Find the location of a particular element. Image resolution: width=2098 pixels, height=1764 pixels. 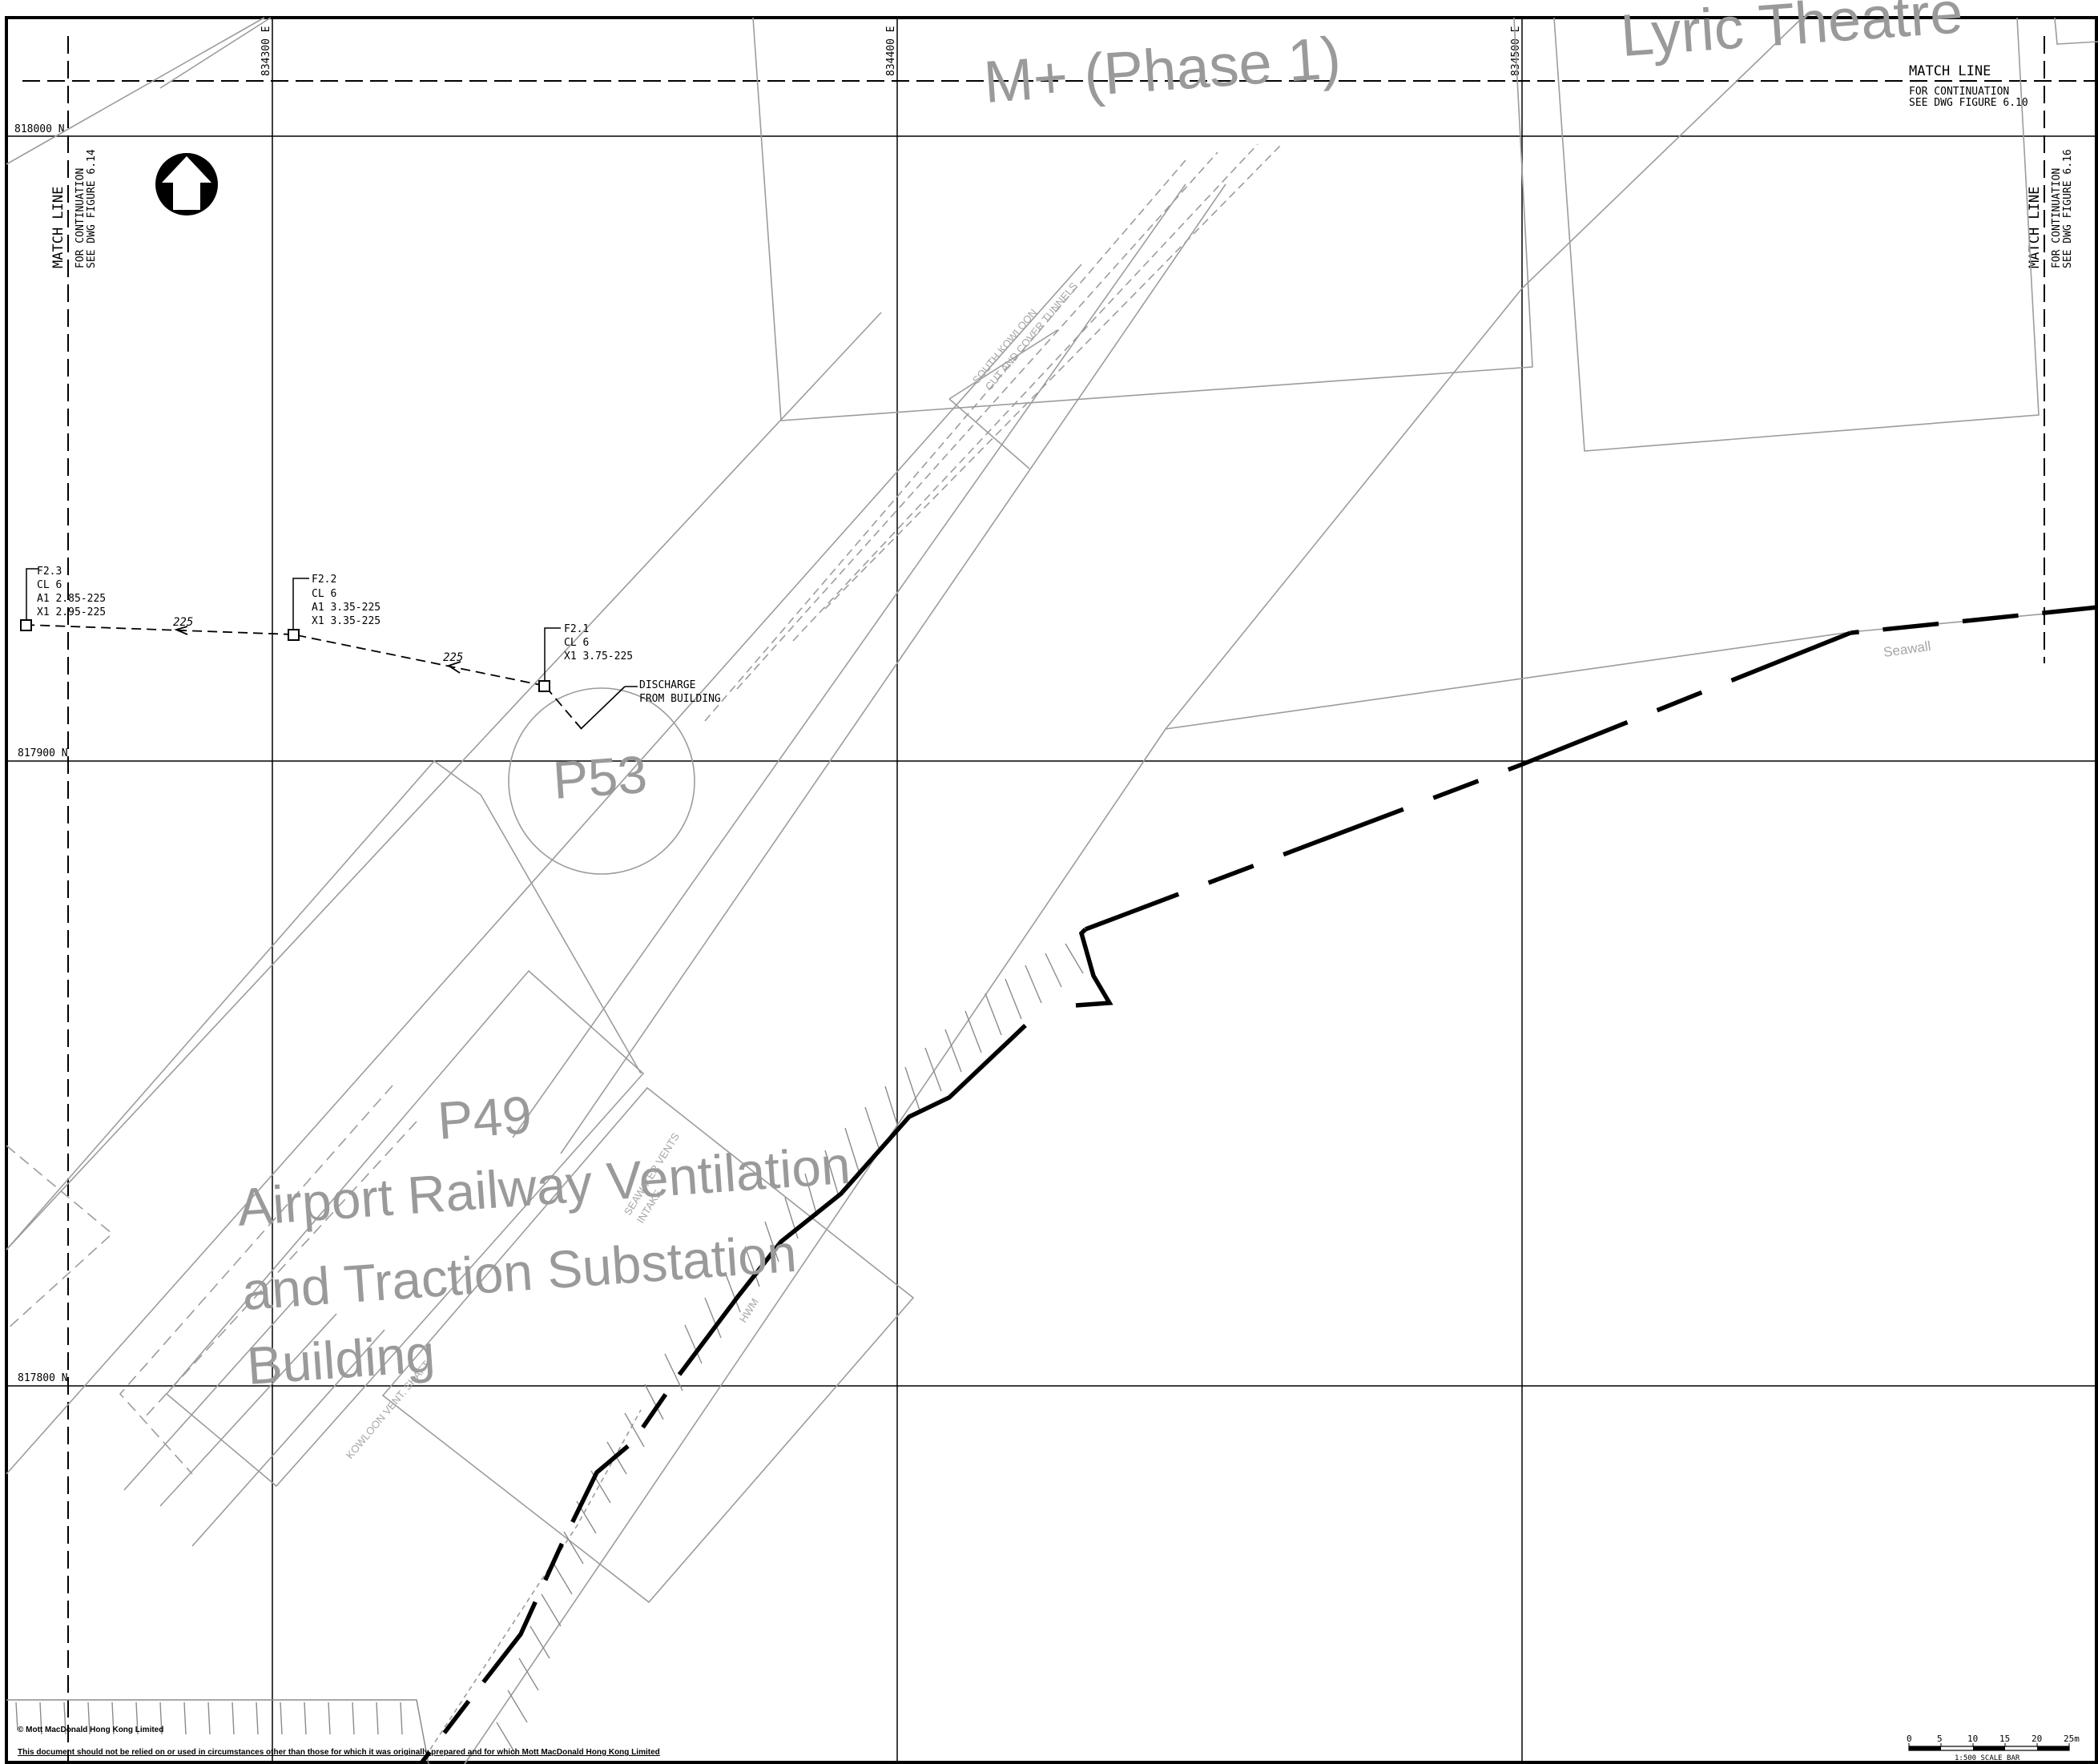

manhole-f22-a1: A1 3.35-225 is located at coordinates (346, 608).